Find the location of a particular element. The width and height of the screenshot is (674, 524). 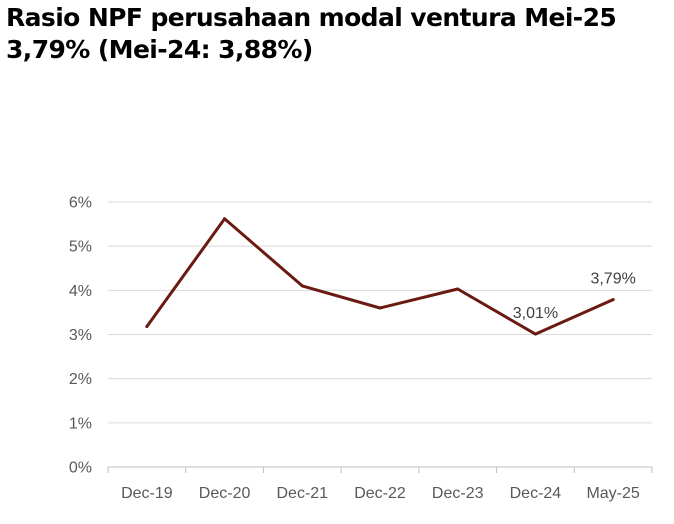

y-tick-label: 4% is located at coordinates (80, 291).